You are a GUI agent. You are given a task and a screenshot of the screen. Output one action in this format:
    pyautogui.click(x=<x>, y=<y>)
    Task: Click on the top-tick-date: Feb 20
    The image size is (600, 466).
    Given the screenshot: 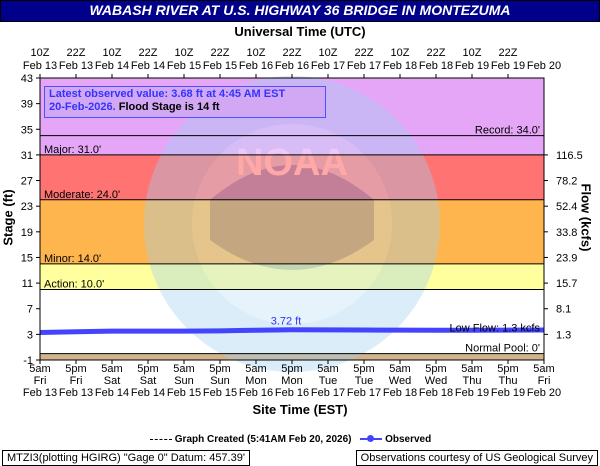 What is the action you would take?
    pyautogui.click(x=544, y=66)
    